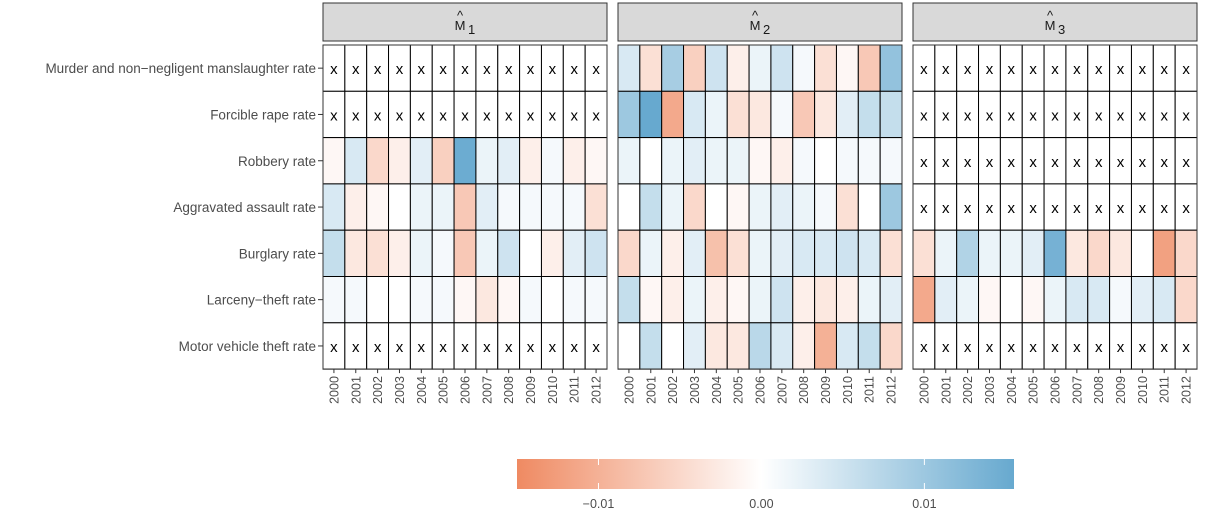 The image size is (1206, 518). Describe the element at coordinates (247, 346) in the screenshot. I see `row-label: Motor vehicle theft rate` at that location.